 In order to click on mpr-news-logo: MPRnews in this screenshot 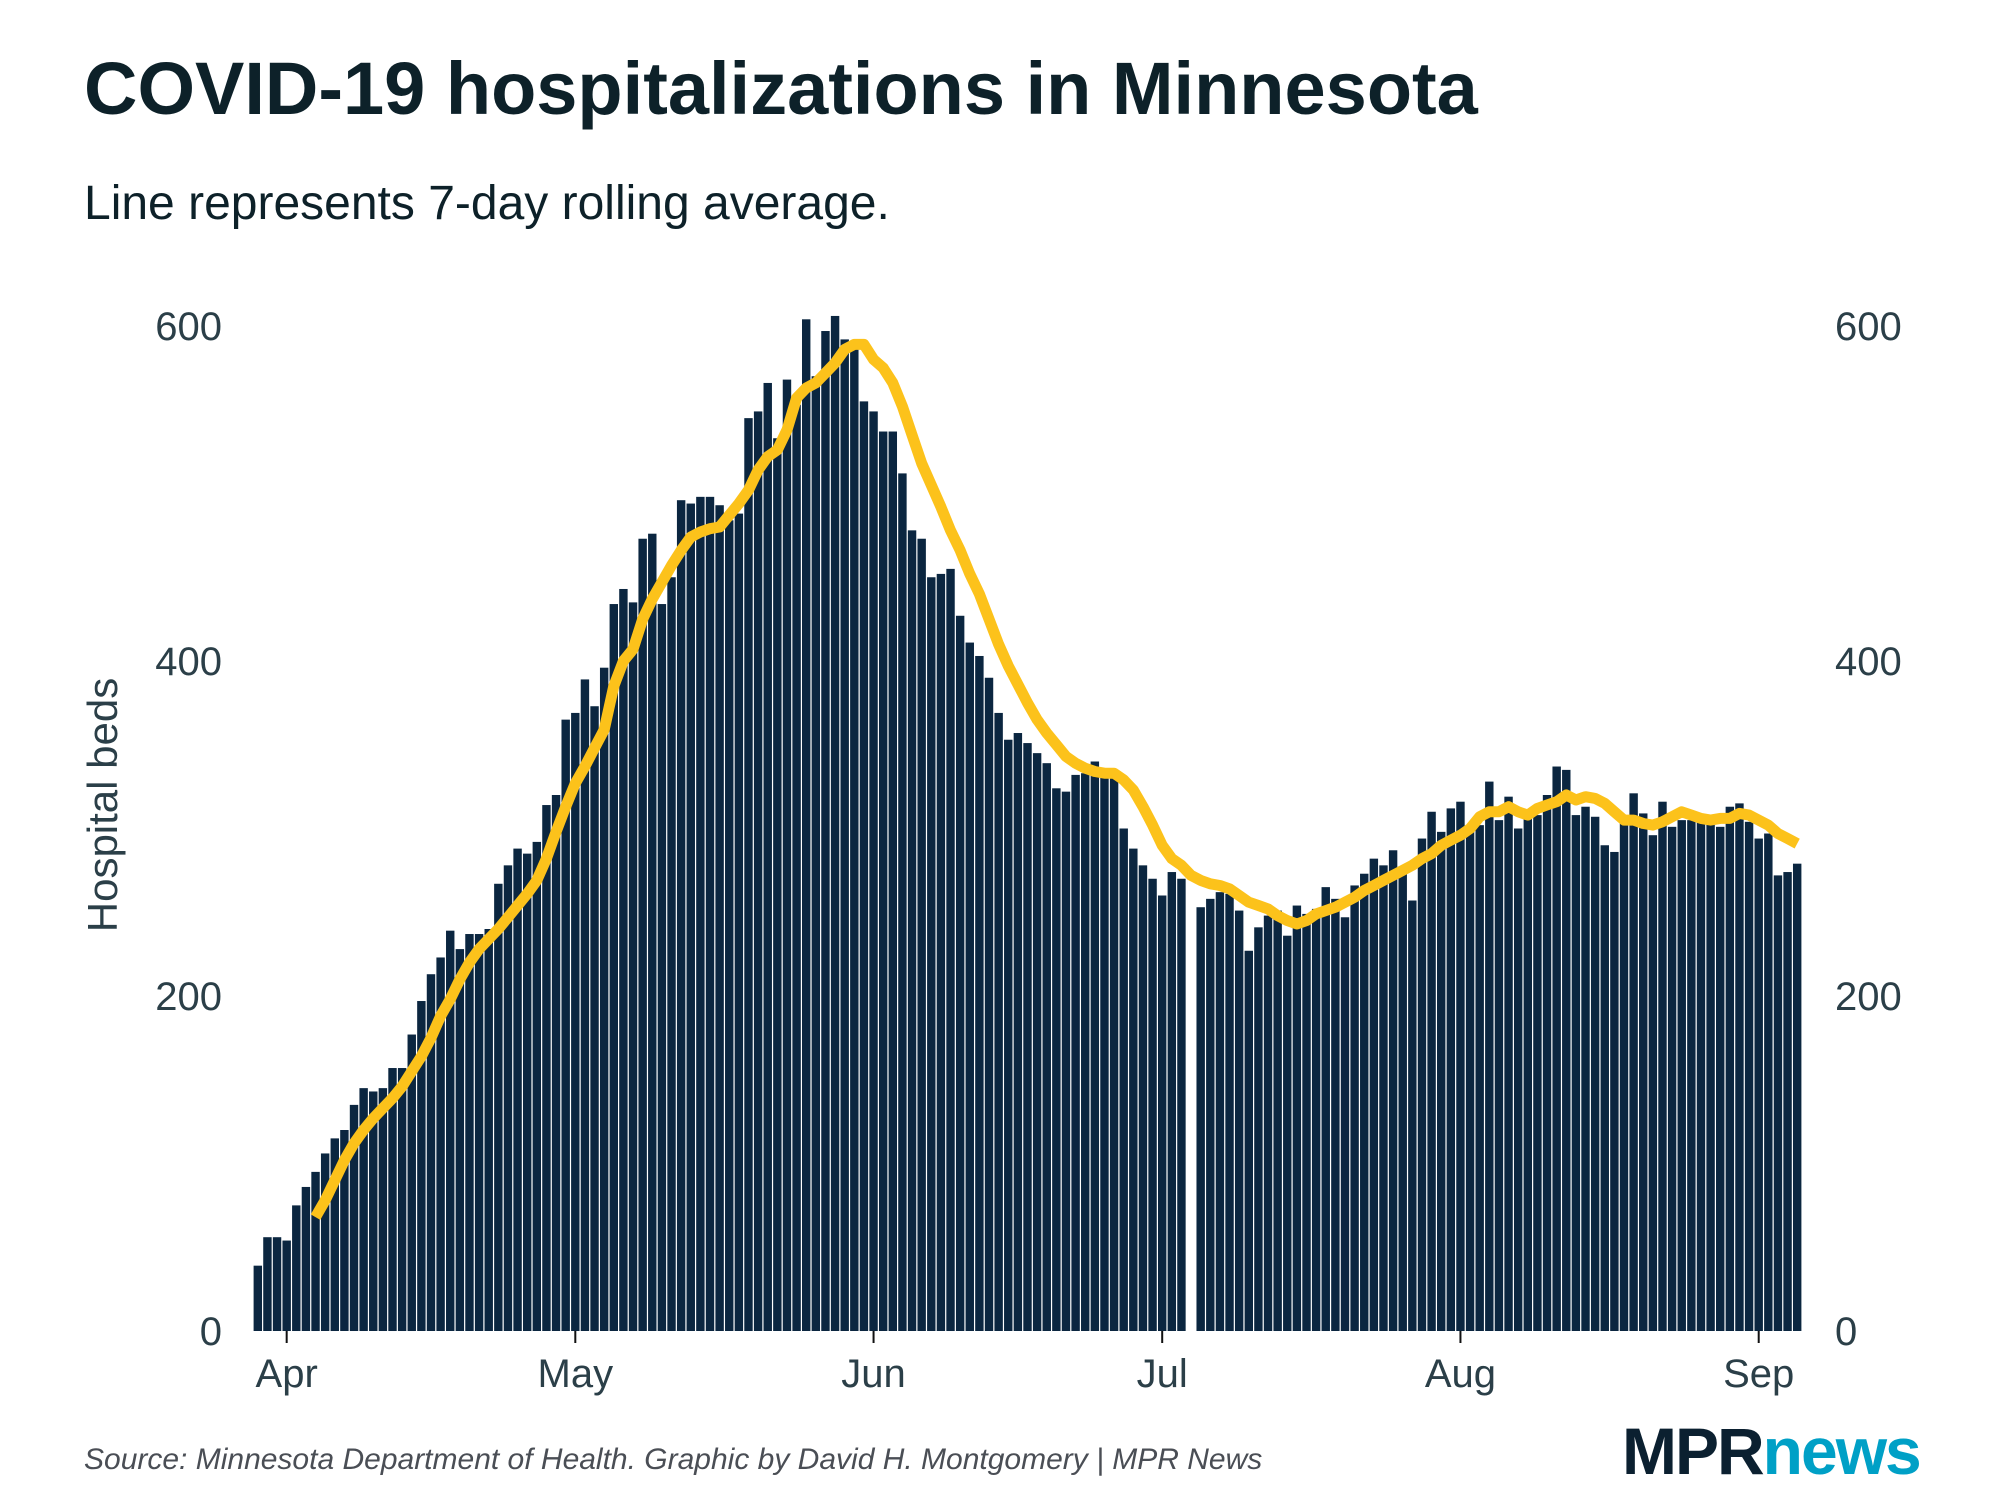, I will do `click(1772, 1451)`.